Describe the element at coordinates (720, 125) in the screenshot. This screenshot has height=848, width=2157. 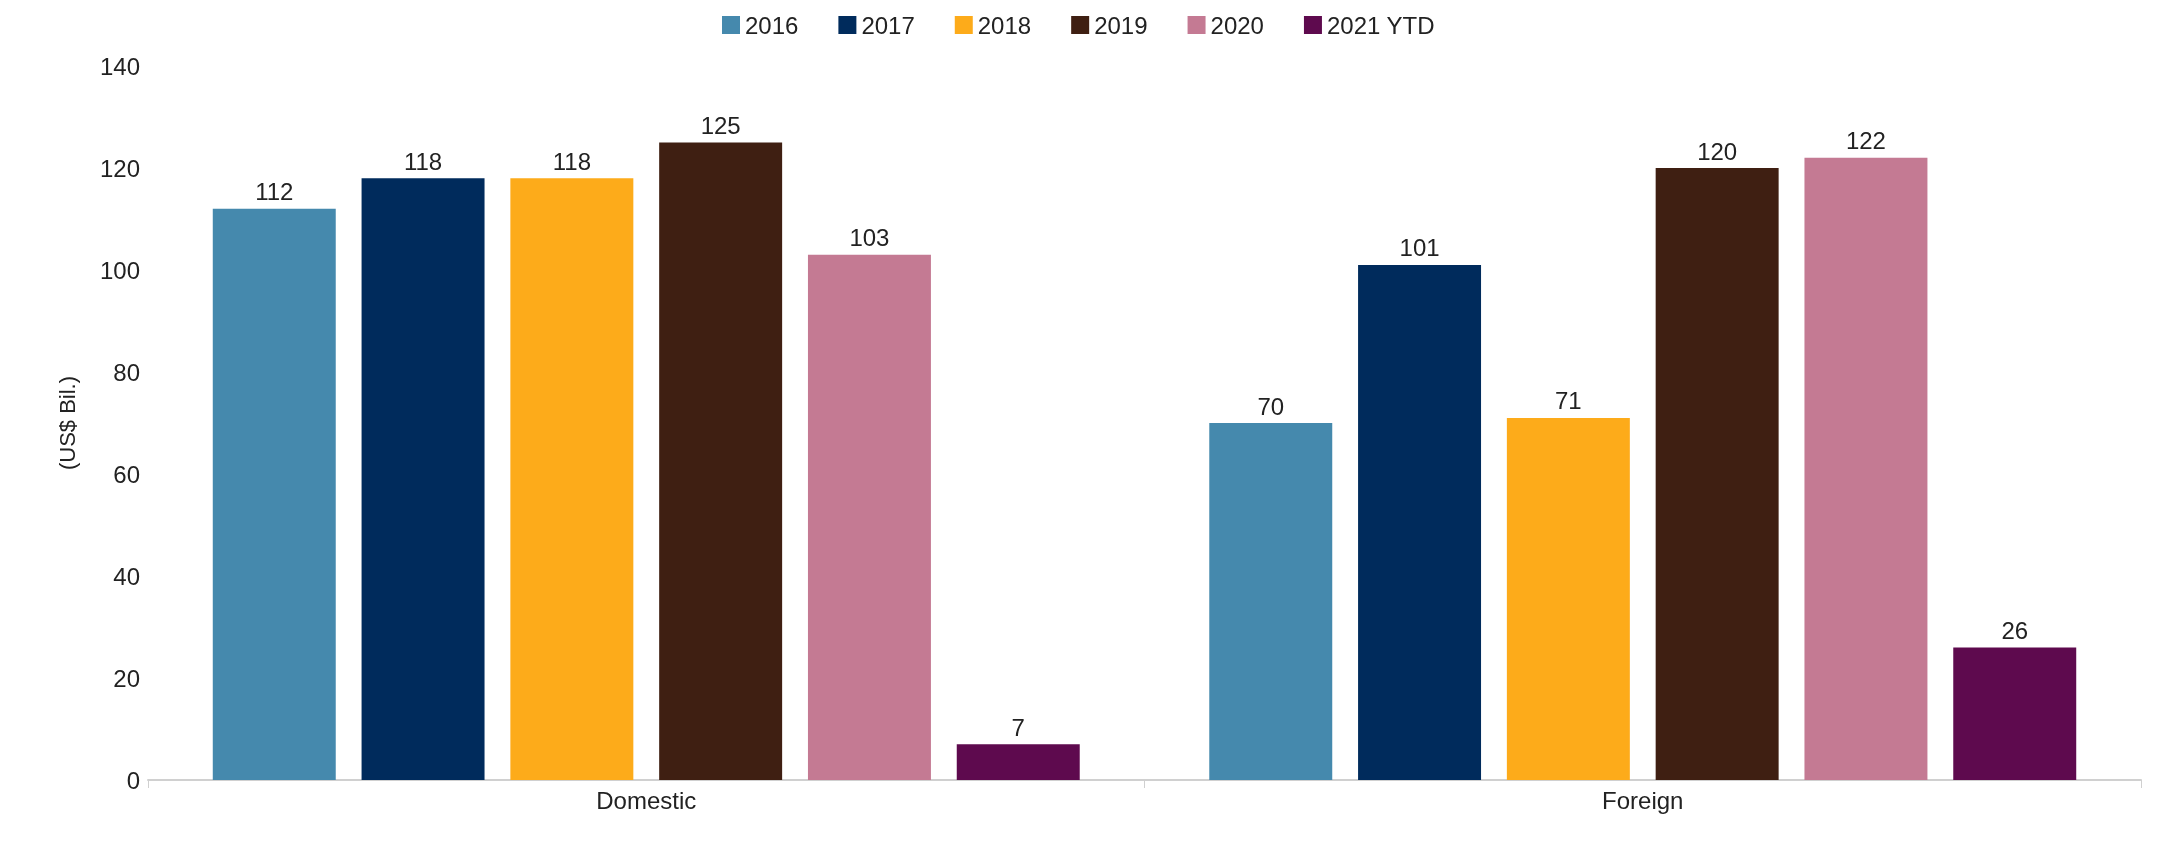
I see `data-label: 125` at that location.